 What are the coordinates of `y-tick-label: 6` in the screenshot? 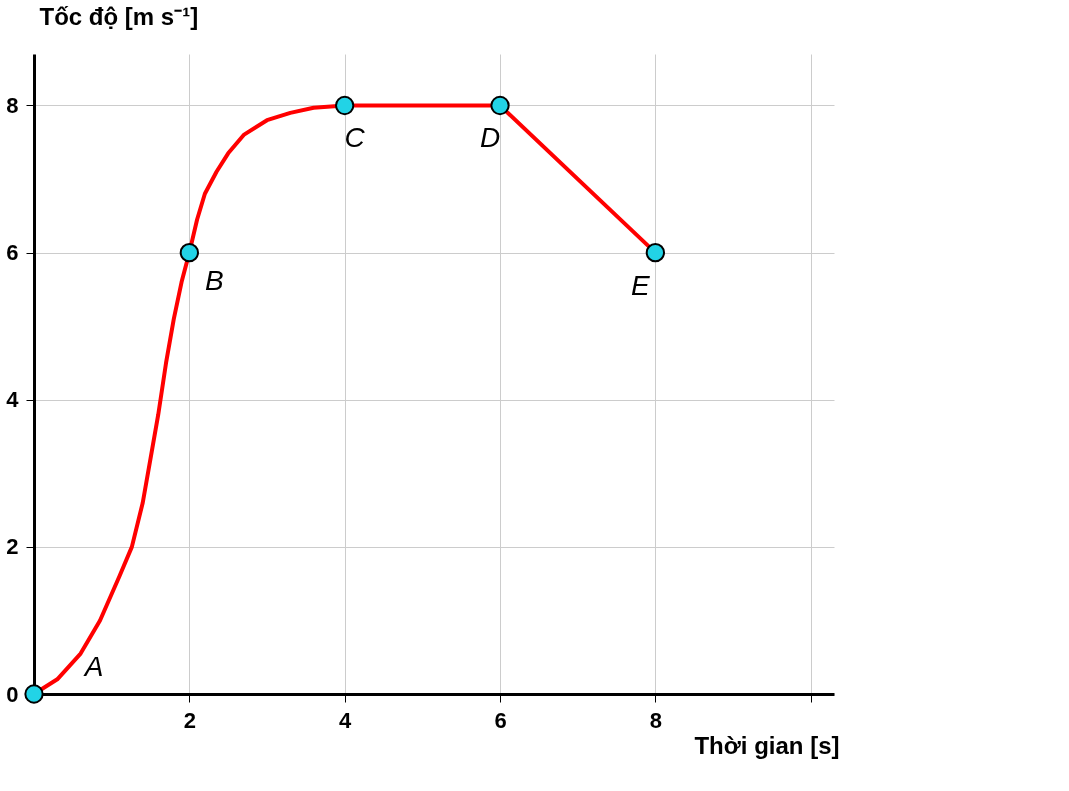 It's located at (12, 253).